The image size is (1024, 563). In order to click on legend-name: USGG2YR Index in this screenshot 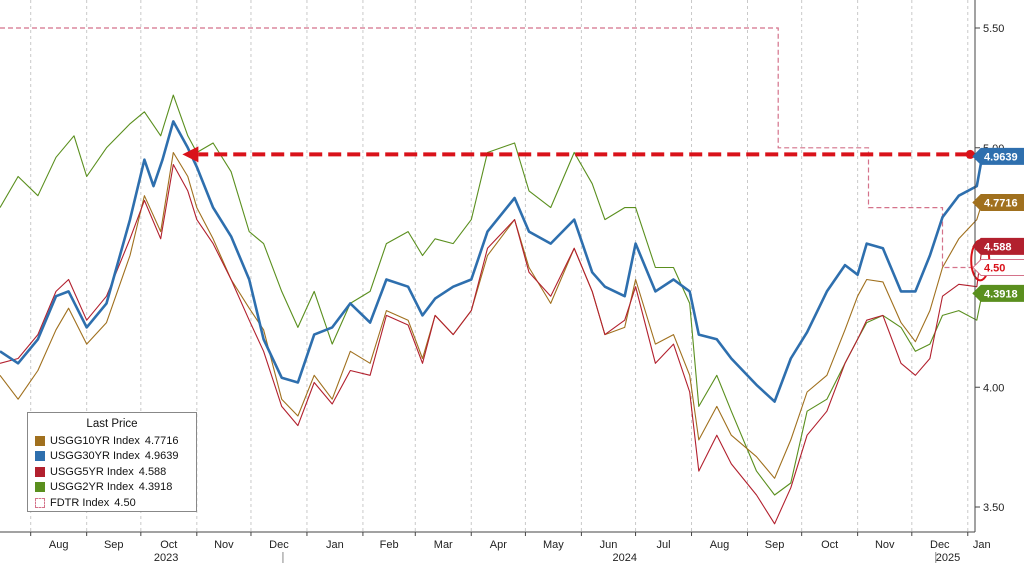, I will do `click(92, 487)`.